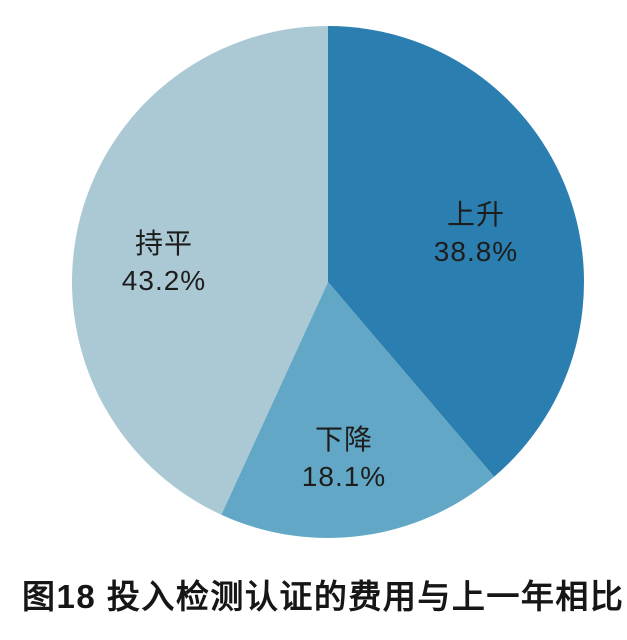  What do you see at coordinates (475, 214) in the screenshot?
I see `slice-name-rise: 上升` at bounding box center [475, 214].